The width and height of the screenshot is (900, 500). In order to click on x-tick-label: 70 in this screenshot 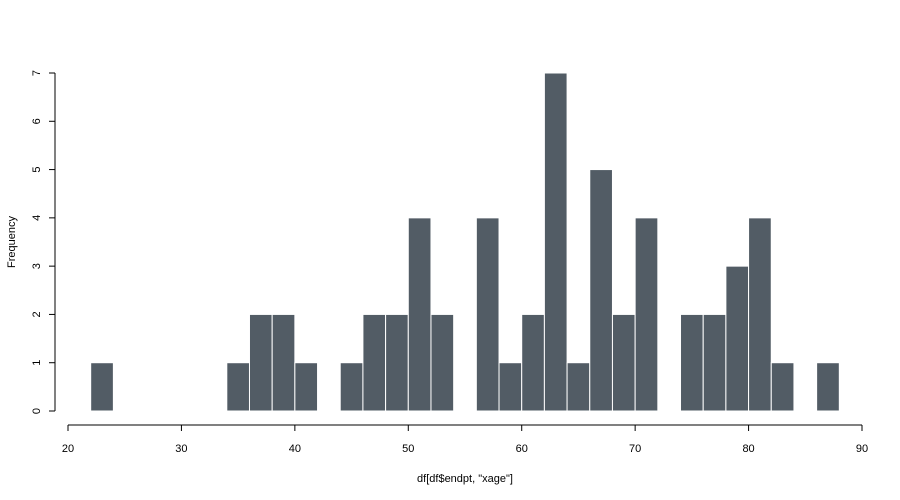, I will do `click(635, 449)`.